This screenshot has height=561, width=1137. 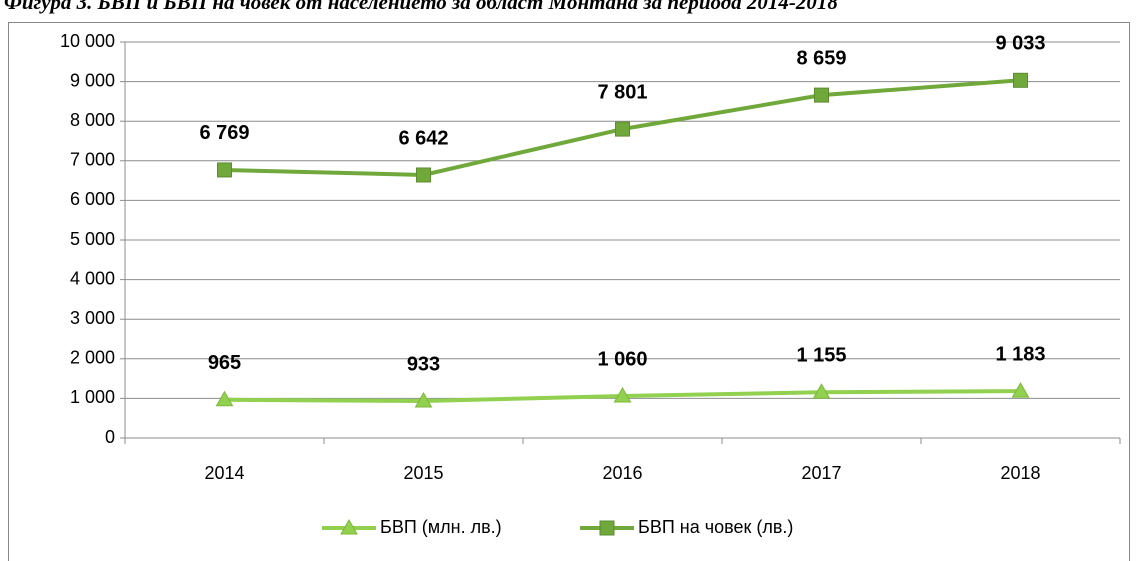 What do you see at coordinates (224, 473) in the screenshot?
I see `x-tick-label: 2014` at bounding box center [224, 473].